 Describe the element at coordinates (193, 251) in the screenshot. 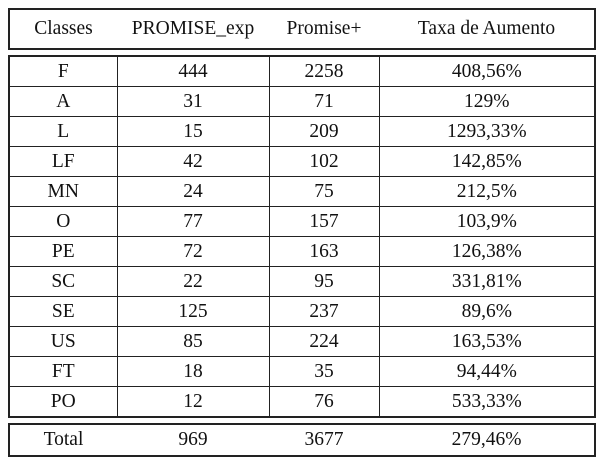

I see `promise-exp-cell: 72` at that location.